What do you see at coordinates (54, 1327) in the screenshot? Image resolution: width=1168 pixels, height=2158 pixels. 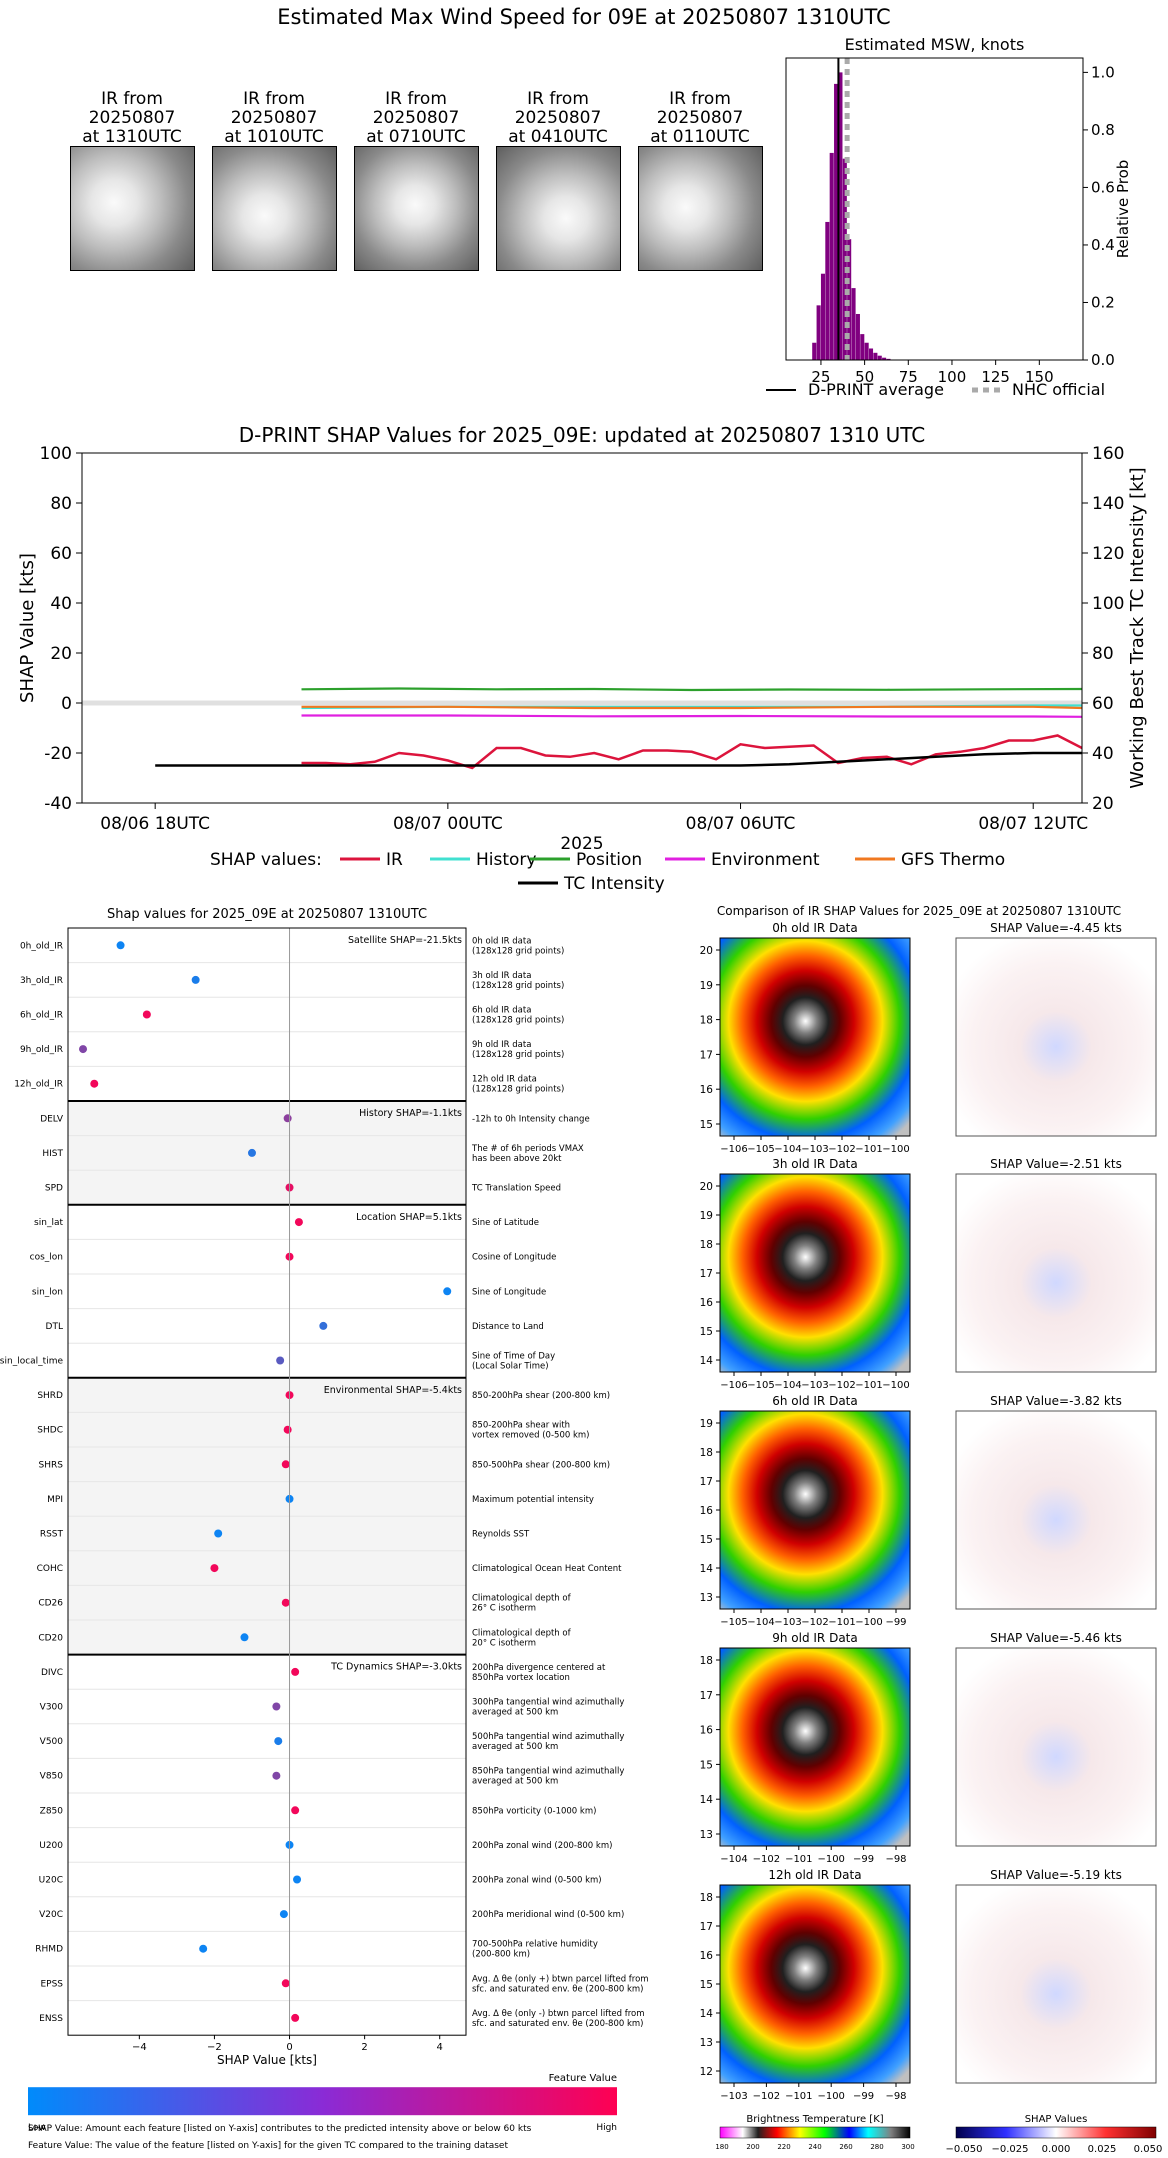 I see `feature-name-label: DTL` at bounding box center [54, 1327].